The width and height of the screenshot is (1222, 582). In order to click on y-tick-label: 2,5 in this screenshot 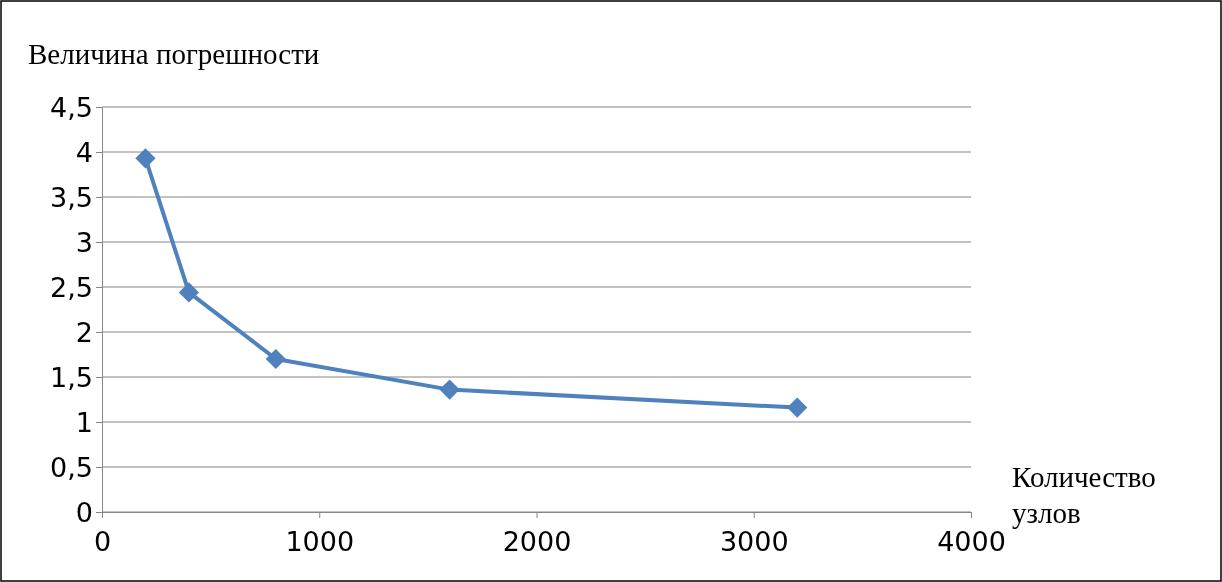, I will do `click(71, 287)`.